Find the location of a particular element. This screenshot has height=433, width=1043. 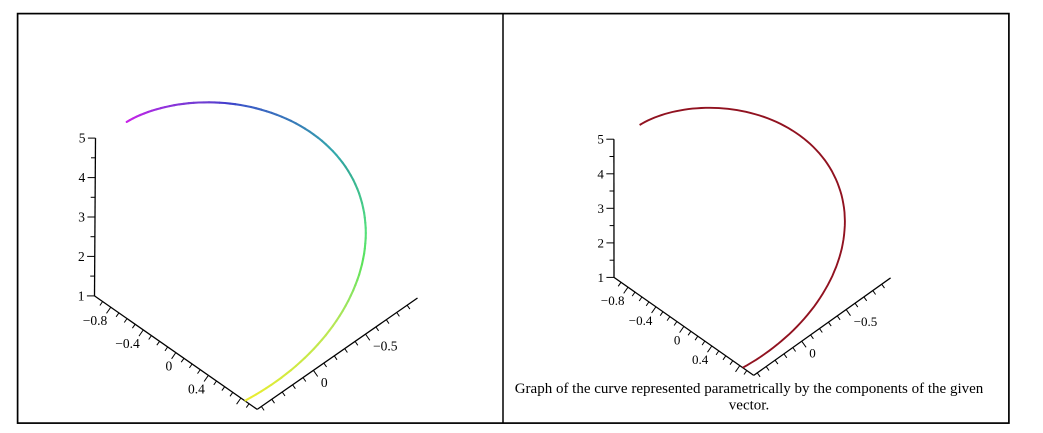

svg-text: vector. is located at coordinates (749, 405).